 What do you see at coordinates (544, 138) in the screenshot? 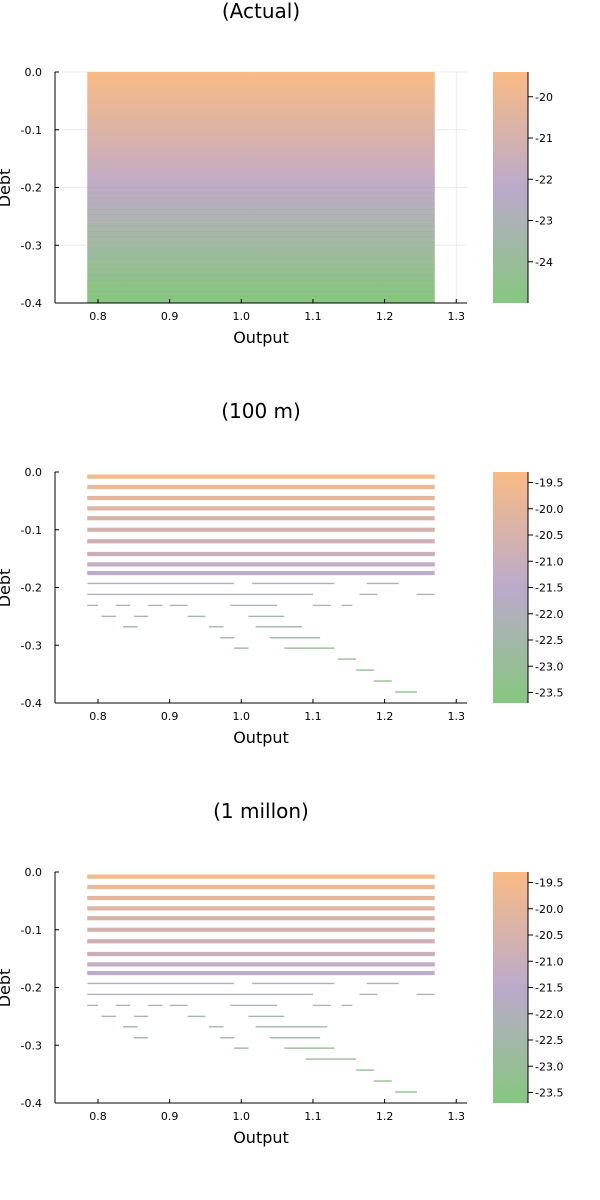
I see `colorbar-tick-label: -21` at bounding box center [544, 138].